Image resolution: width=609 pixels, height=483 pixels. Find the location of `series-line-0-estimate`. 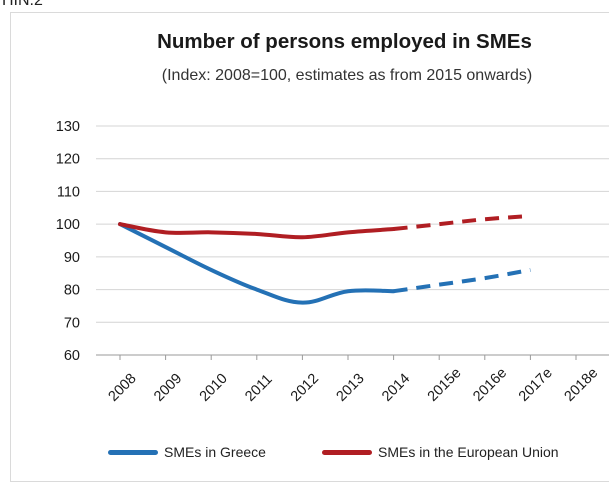

series-line-0-estimate is located at coordinates (462, 280).